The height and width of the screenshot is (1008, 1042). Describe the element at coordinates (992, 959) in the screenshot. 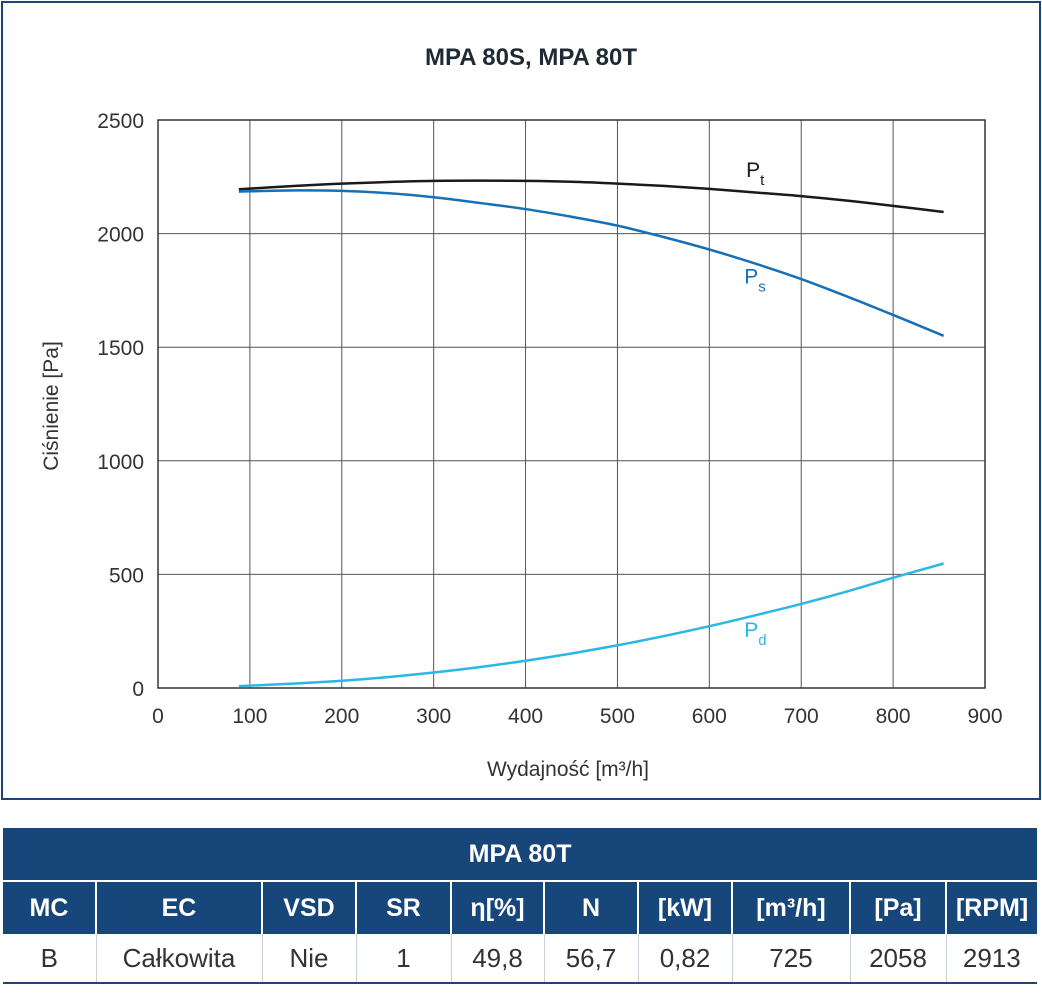

I see `table-cell: 2913` at that location.